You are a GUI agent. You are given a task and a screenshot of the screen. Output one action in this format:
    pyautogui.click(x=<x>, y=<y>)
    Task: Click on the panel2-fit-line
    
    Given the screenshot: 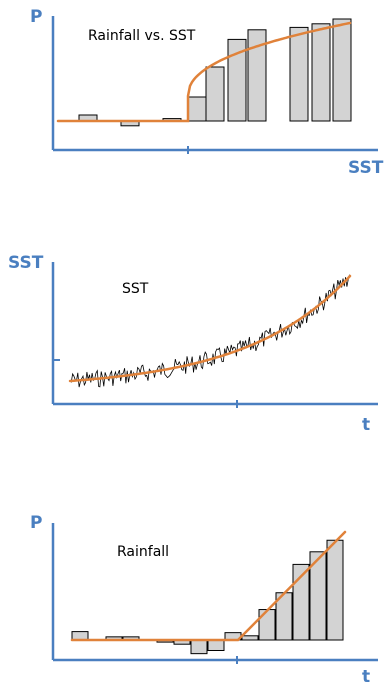 What is the action you would take?
    pyautogui.click(x=210, y=328)
    